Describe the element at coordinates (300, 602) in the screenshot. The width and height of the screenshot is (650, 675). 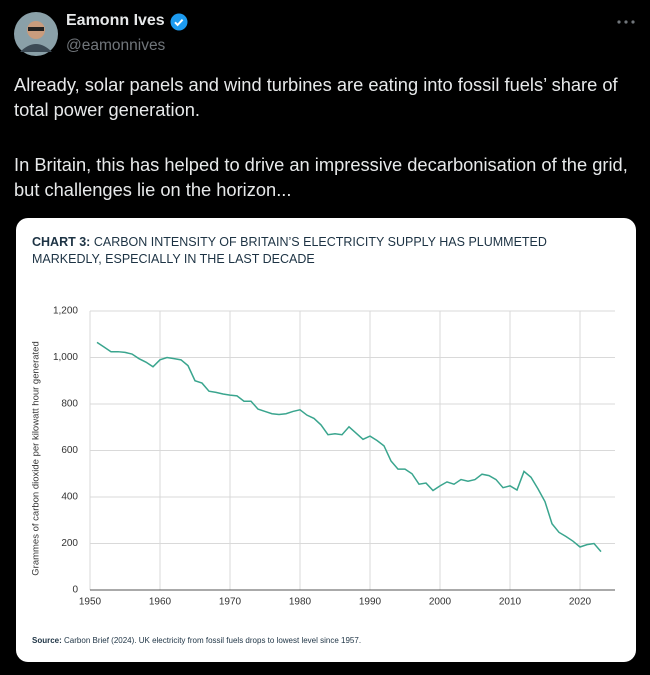
I see `x-tick-label: 1980` at that location.